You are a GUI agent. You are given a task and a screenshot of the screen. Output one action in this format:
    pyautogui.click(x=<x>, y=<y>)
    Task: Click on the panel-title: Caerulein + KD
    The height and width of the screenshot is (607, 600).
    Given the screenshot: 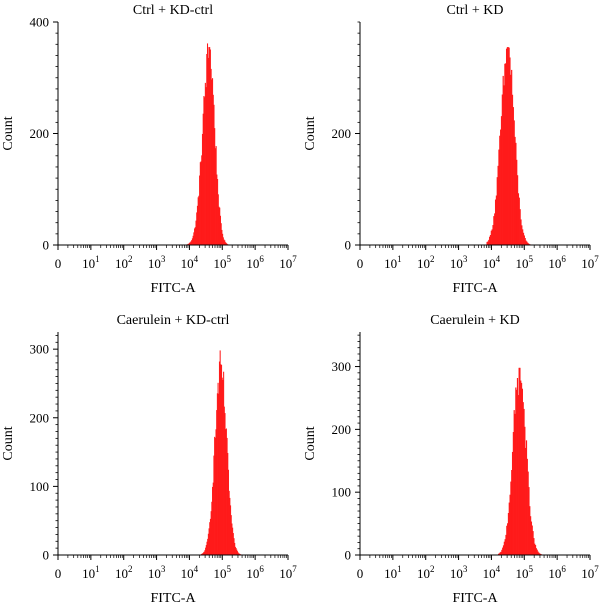 What is the action you would take?
    pyautogui.click(x=475, y=320)
    